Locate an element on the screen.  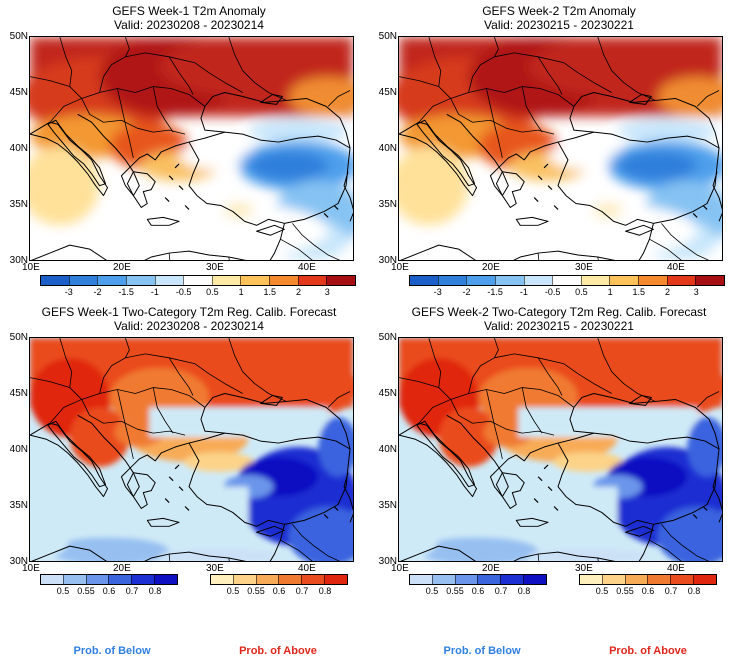
panel-title-text: GEFS Week-1 T2m Anomaly is located at coordinates (189, 11).